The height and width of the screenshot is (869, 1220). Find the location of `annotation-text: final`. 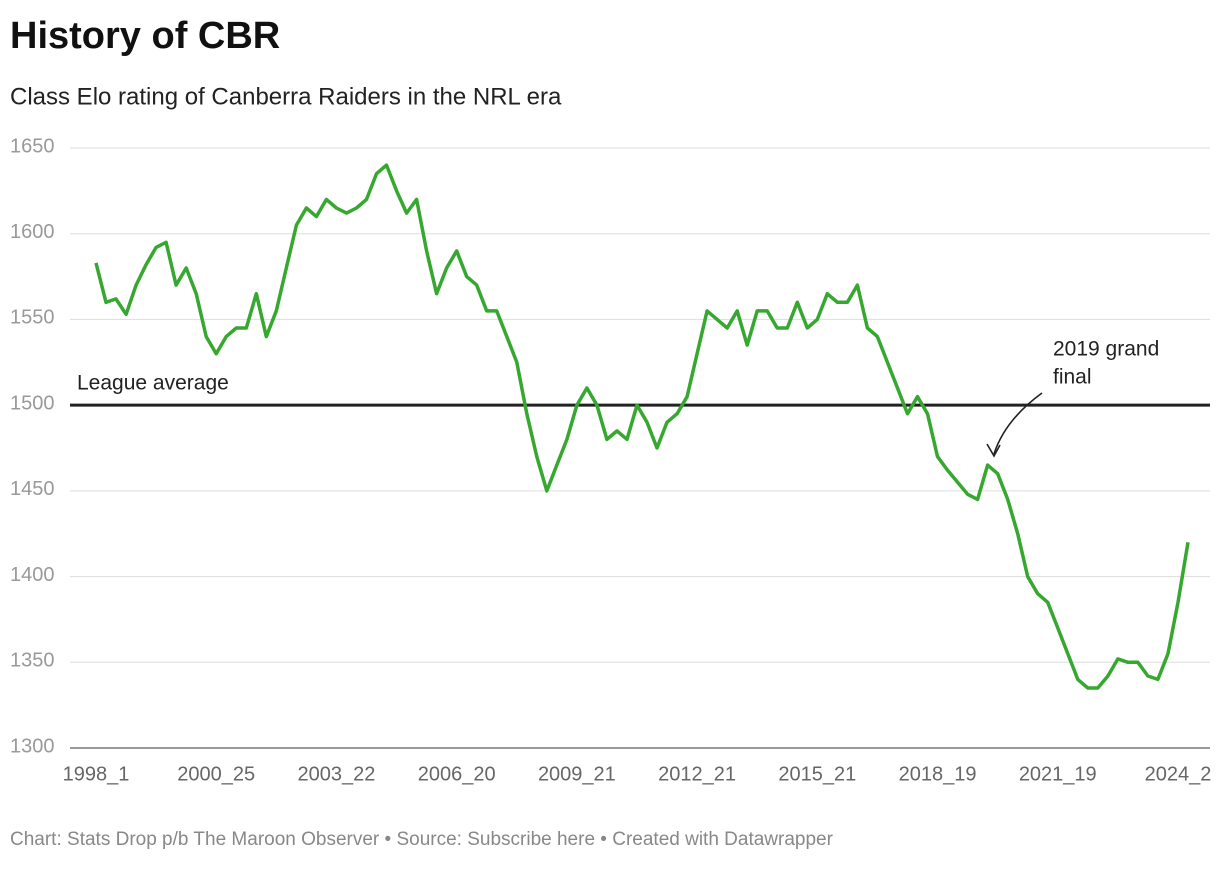

annotation-text: final is located at coordinates (1072, 377).